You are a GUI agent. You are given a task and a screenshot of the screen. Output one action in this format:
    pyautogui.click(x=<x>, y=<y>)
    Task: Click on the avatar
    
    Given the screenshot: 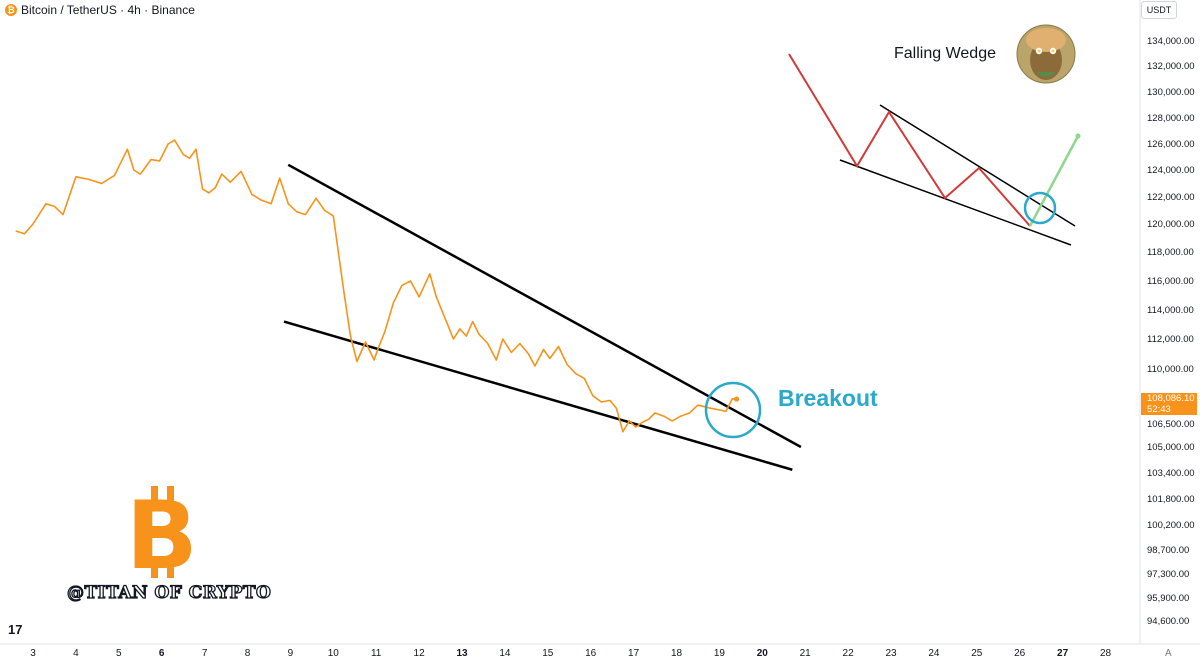 What is the action you would take?
    pyautogui.click(x=1046, y=54)
    